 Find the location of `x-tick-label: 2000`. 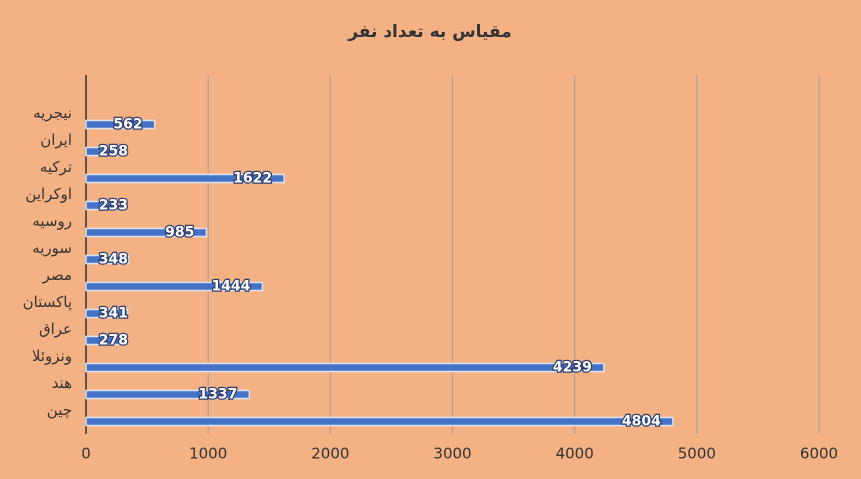

x-tick-label: 2000 is located at coordinates (330, 454).